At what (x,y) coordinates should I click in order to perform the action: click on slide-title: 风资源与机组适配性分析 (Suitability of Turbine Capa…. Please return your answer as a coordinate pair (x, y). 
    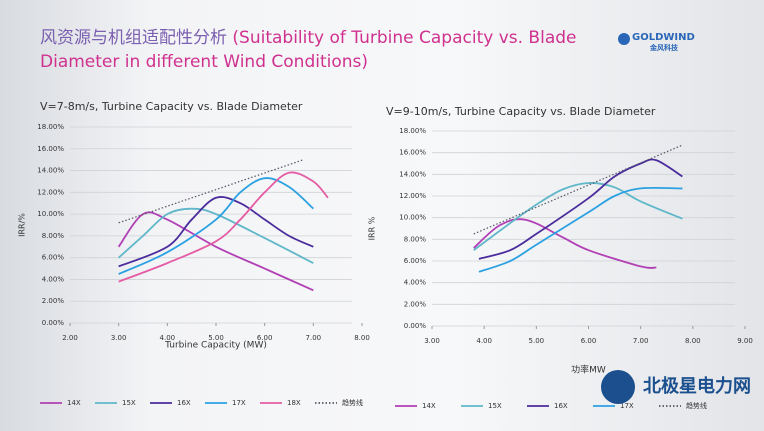
    Looking at the image, I should click on (320, 50).